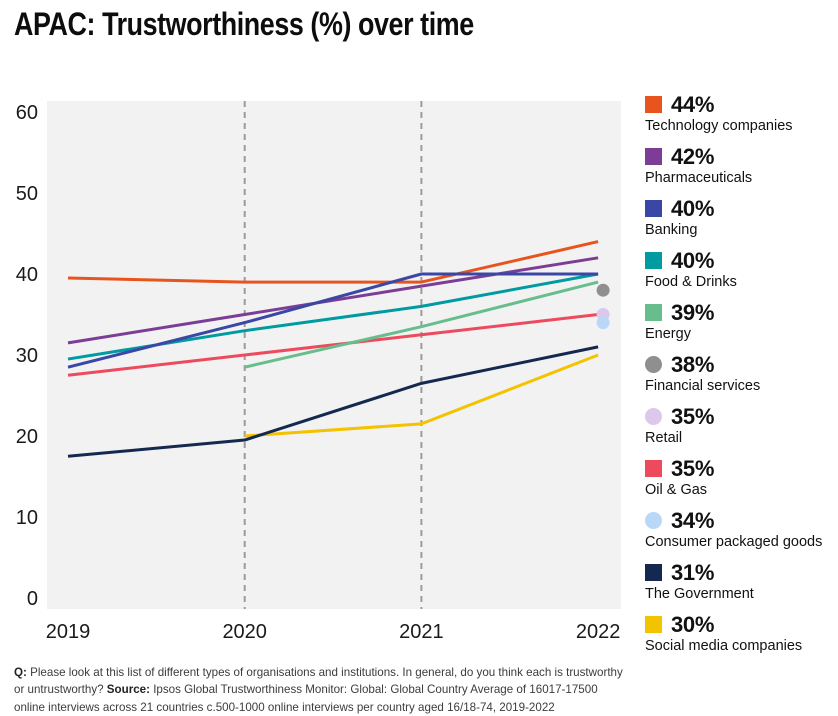  I want to click on legend-swatch-food-and-drinks, so click(653, 260).